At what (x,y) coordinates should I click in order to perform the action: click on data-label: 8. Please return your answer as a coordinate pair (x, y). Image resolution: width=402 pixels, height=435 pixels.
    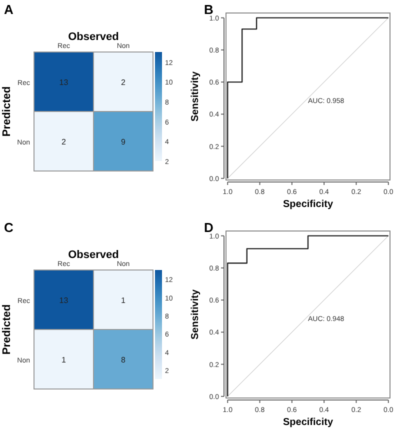
    Looking at the image, I should click on (123, 359).